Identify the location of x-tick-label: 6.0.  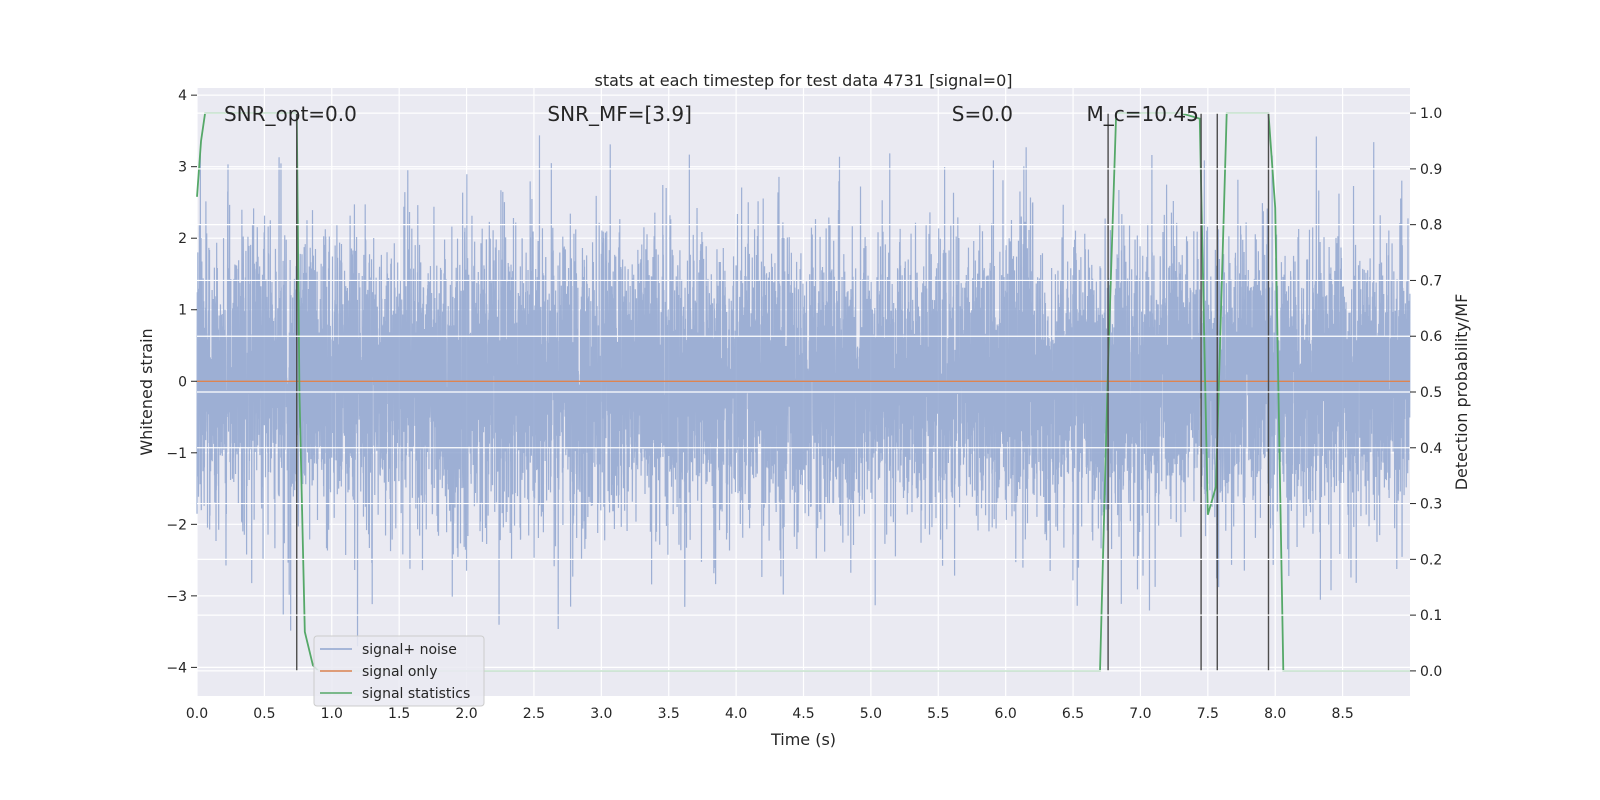
(1006, 714).